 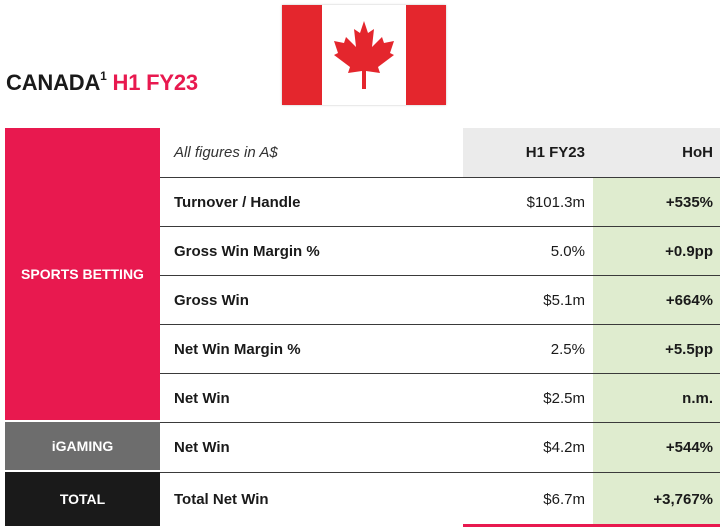 I want to click on segment-total: TOTAL, so click(x=82, y=499).